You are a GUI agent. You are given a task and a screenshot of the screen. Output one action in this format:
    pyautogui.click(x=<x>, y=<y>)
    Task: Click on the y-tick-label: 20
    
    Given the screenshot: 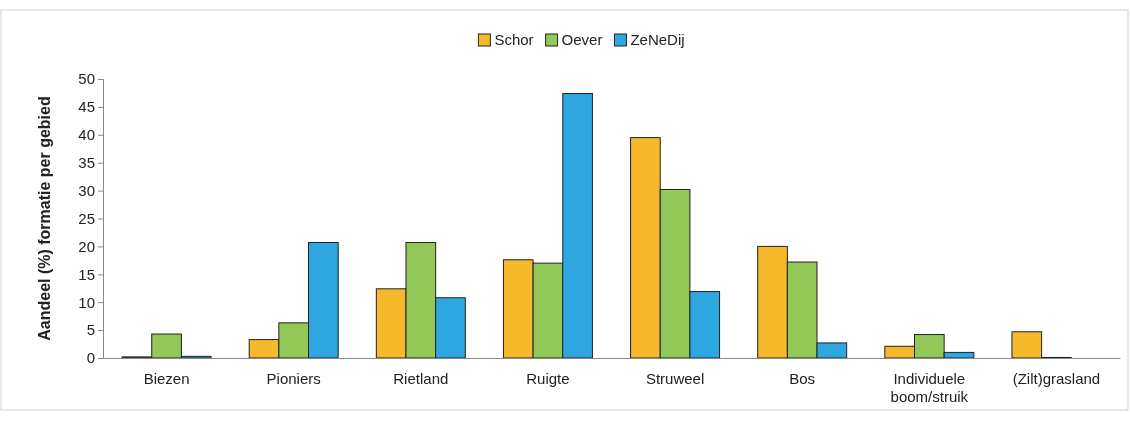 What is the action you would take?
    pyautogui.click(x=86, y=246)
    